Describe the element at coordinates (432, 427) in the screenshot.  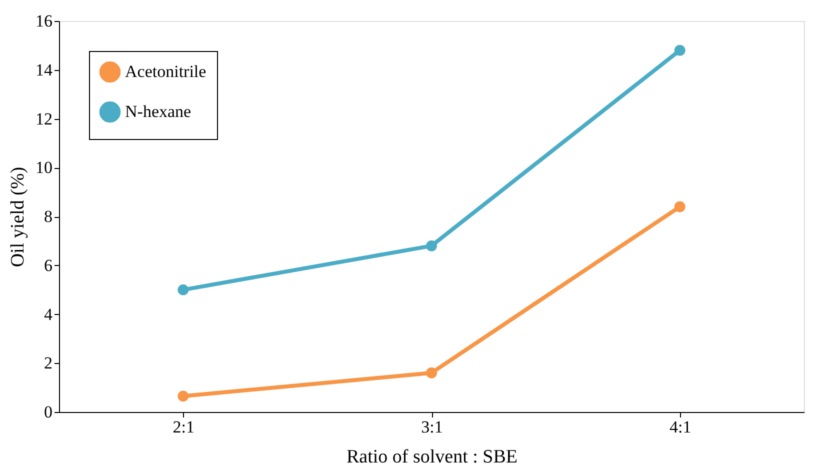
I see `x-tick-label: 3:1` at that location.